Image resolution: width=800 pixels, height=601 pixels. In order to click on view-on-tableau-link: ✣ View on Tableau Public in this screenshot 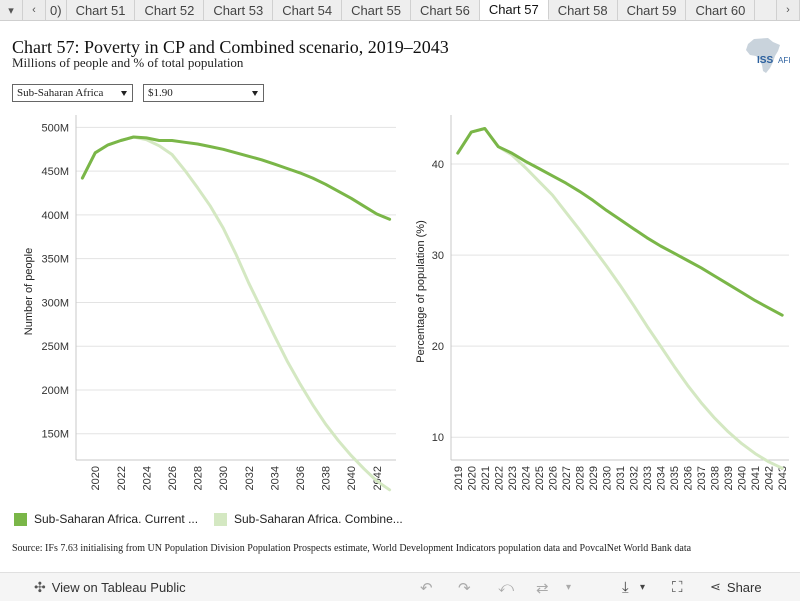, I will do `click(110, 587)`.